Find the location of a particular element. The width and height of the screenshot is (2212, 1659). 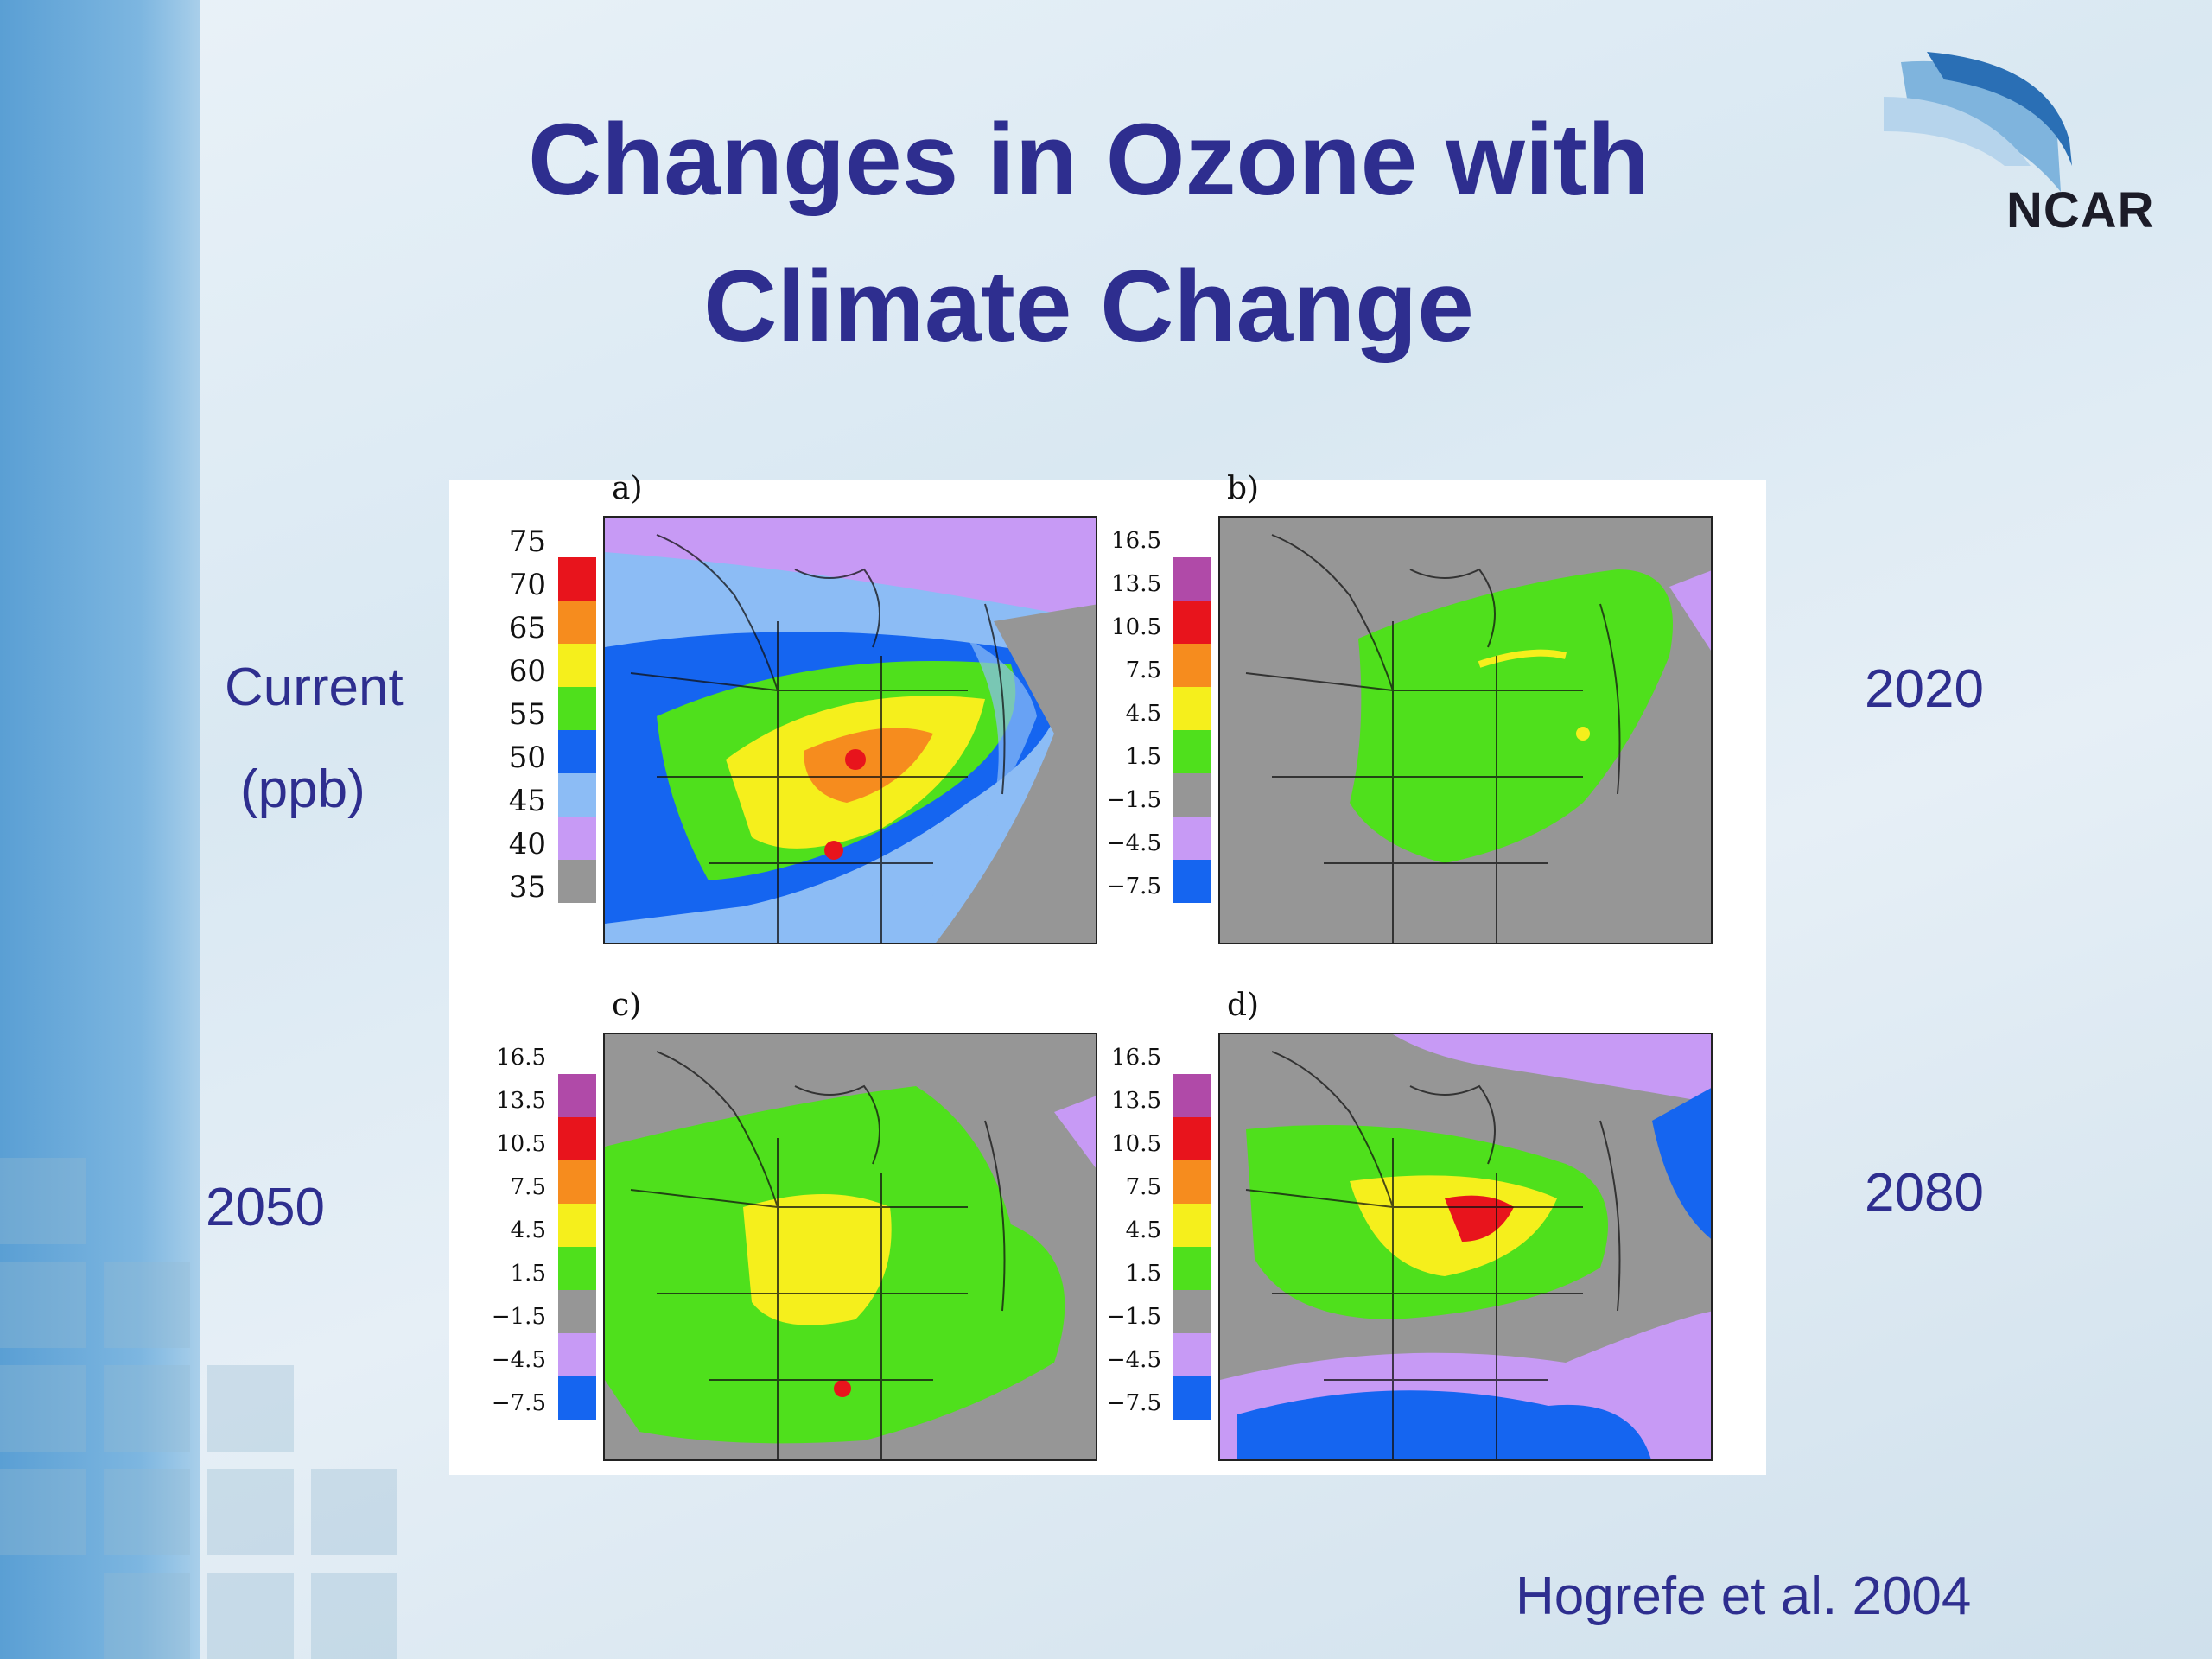

colorbar-tick-label: 35 is located at coordinates (527, 887).